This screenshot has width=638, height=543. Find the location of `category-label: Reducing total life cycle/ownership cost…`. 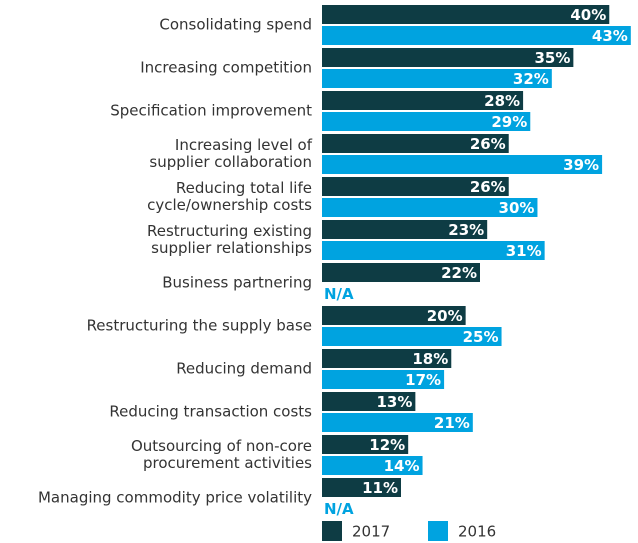

category-label: Reducing total life cycle/ownership cost… is located at coordinates (229, 196).